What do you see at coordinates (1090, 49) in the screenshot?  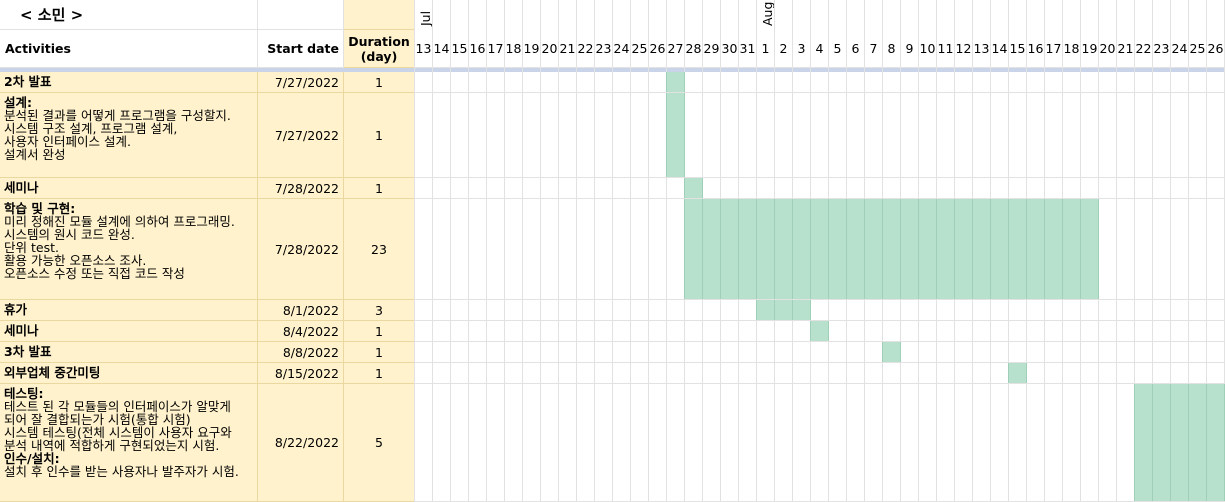 I see `day-header-cell: 19` at bounding box center [1090, 49].